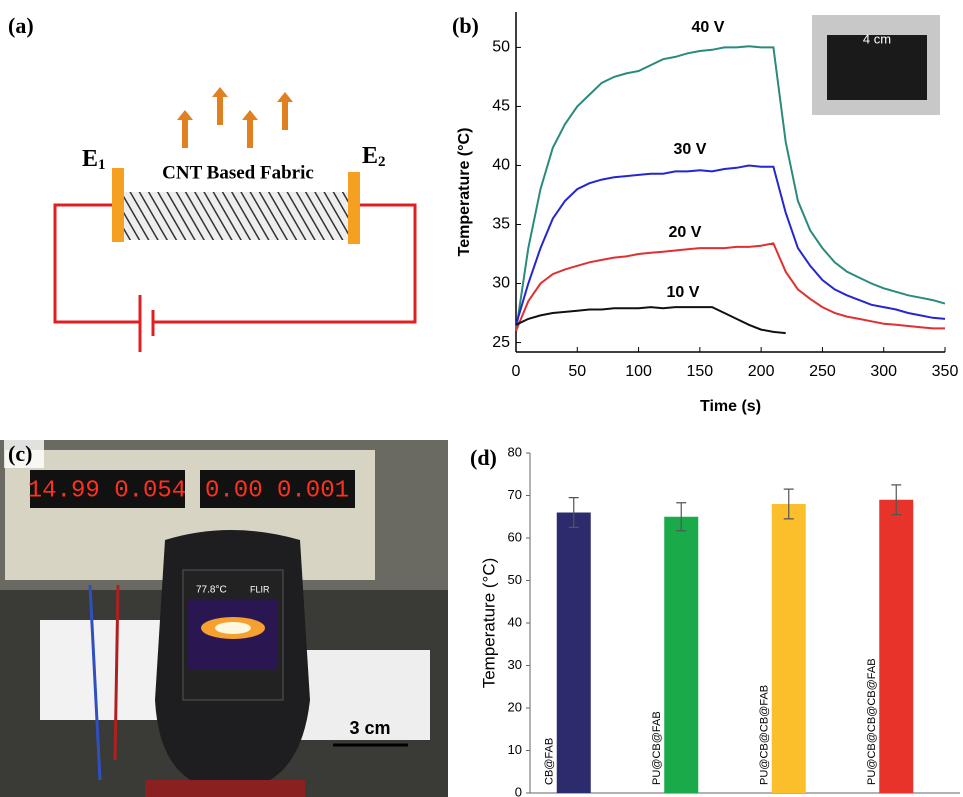 The height and width of the screenshot is (797, 963). I want to click on electrode-label: E1, so click(94, 160).